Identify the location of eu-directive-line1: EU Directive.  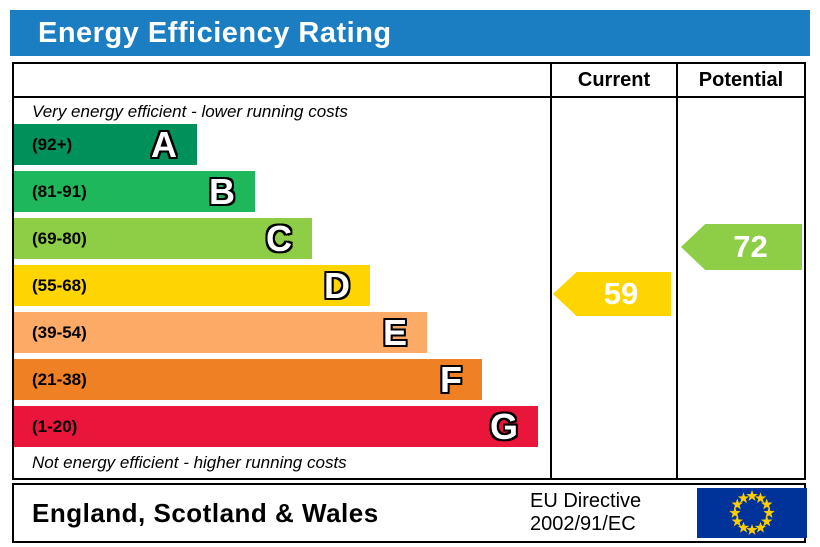
(586, 501).